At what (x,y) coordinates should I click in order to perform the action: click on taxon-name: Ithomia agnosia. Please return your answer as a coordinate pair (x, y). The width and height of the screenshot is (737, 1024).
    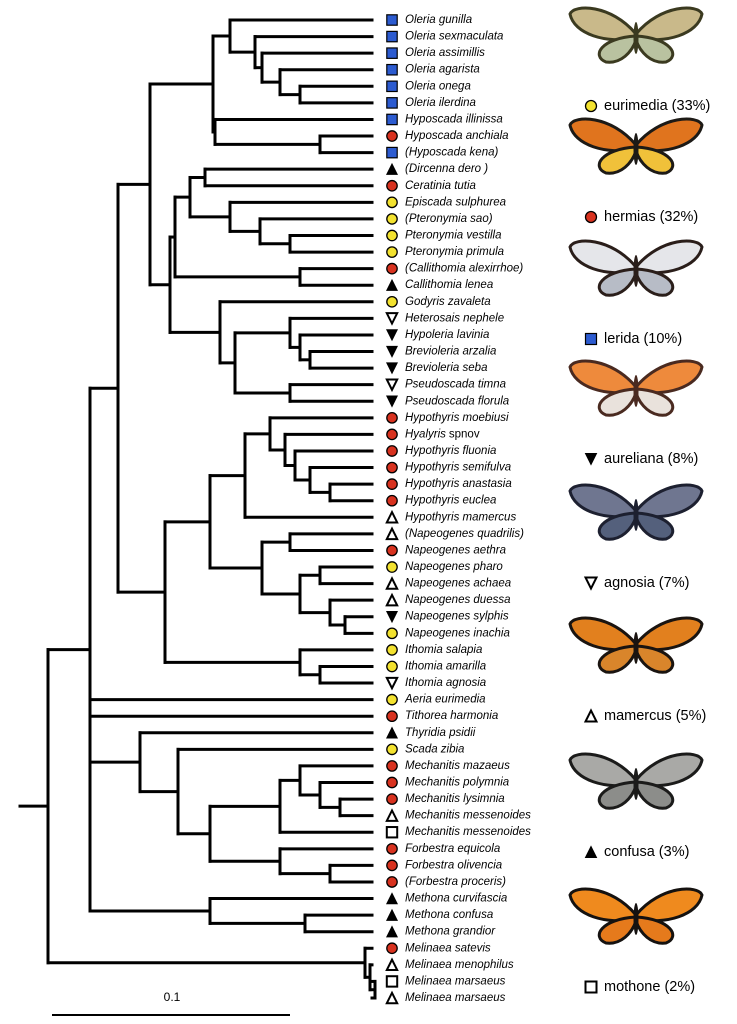
    Looking at the image, I should click on (445, 683).